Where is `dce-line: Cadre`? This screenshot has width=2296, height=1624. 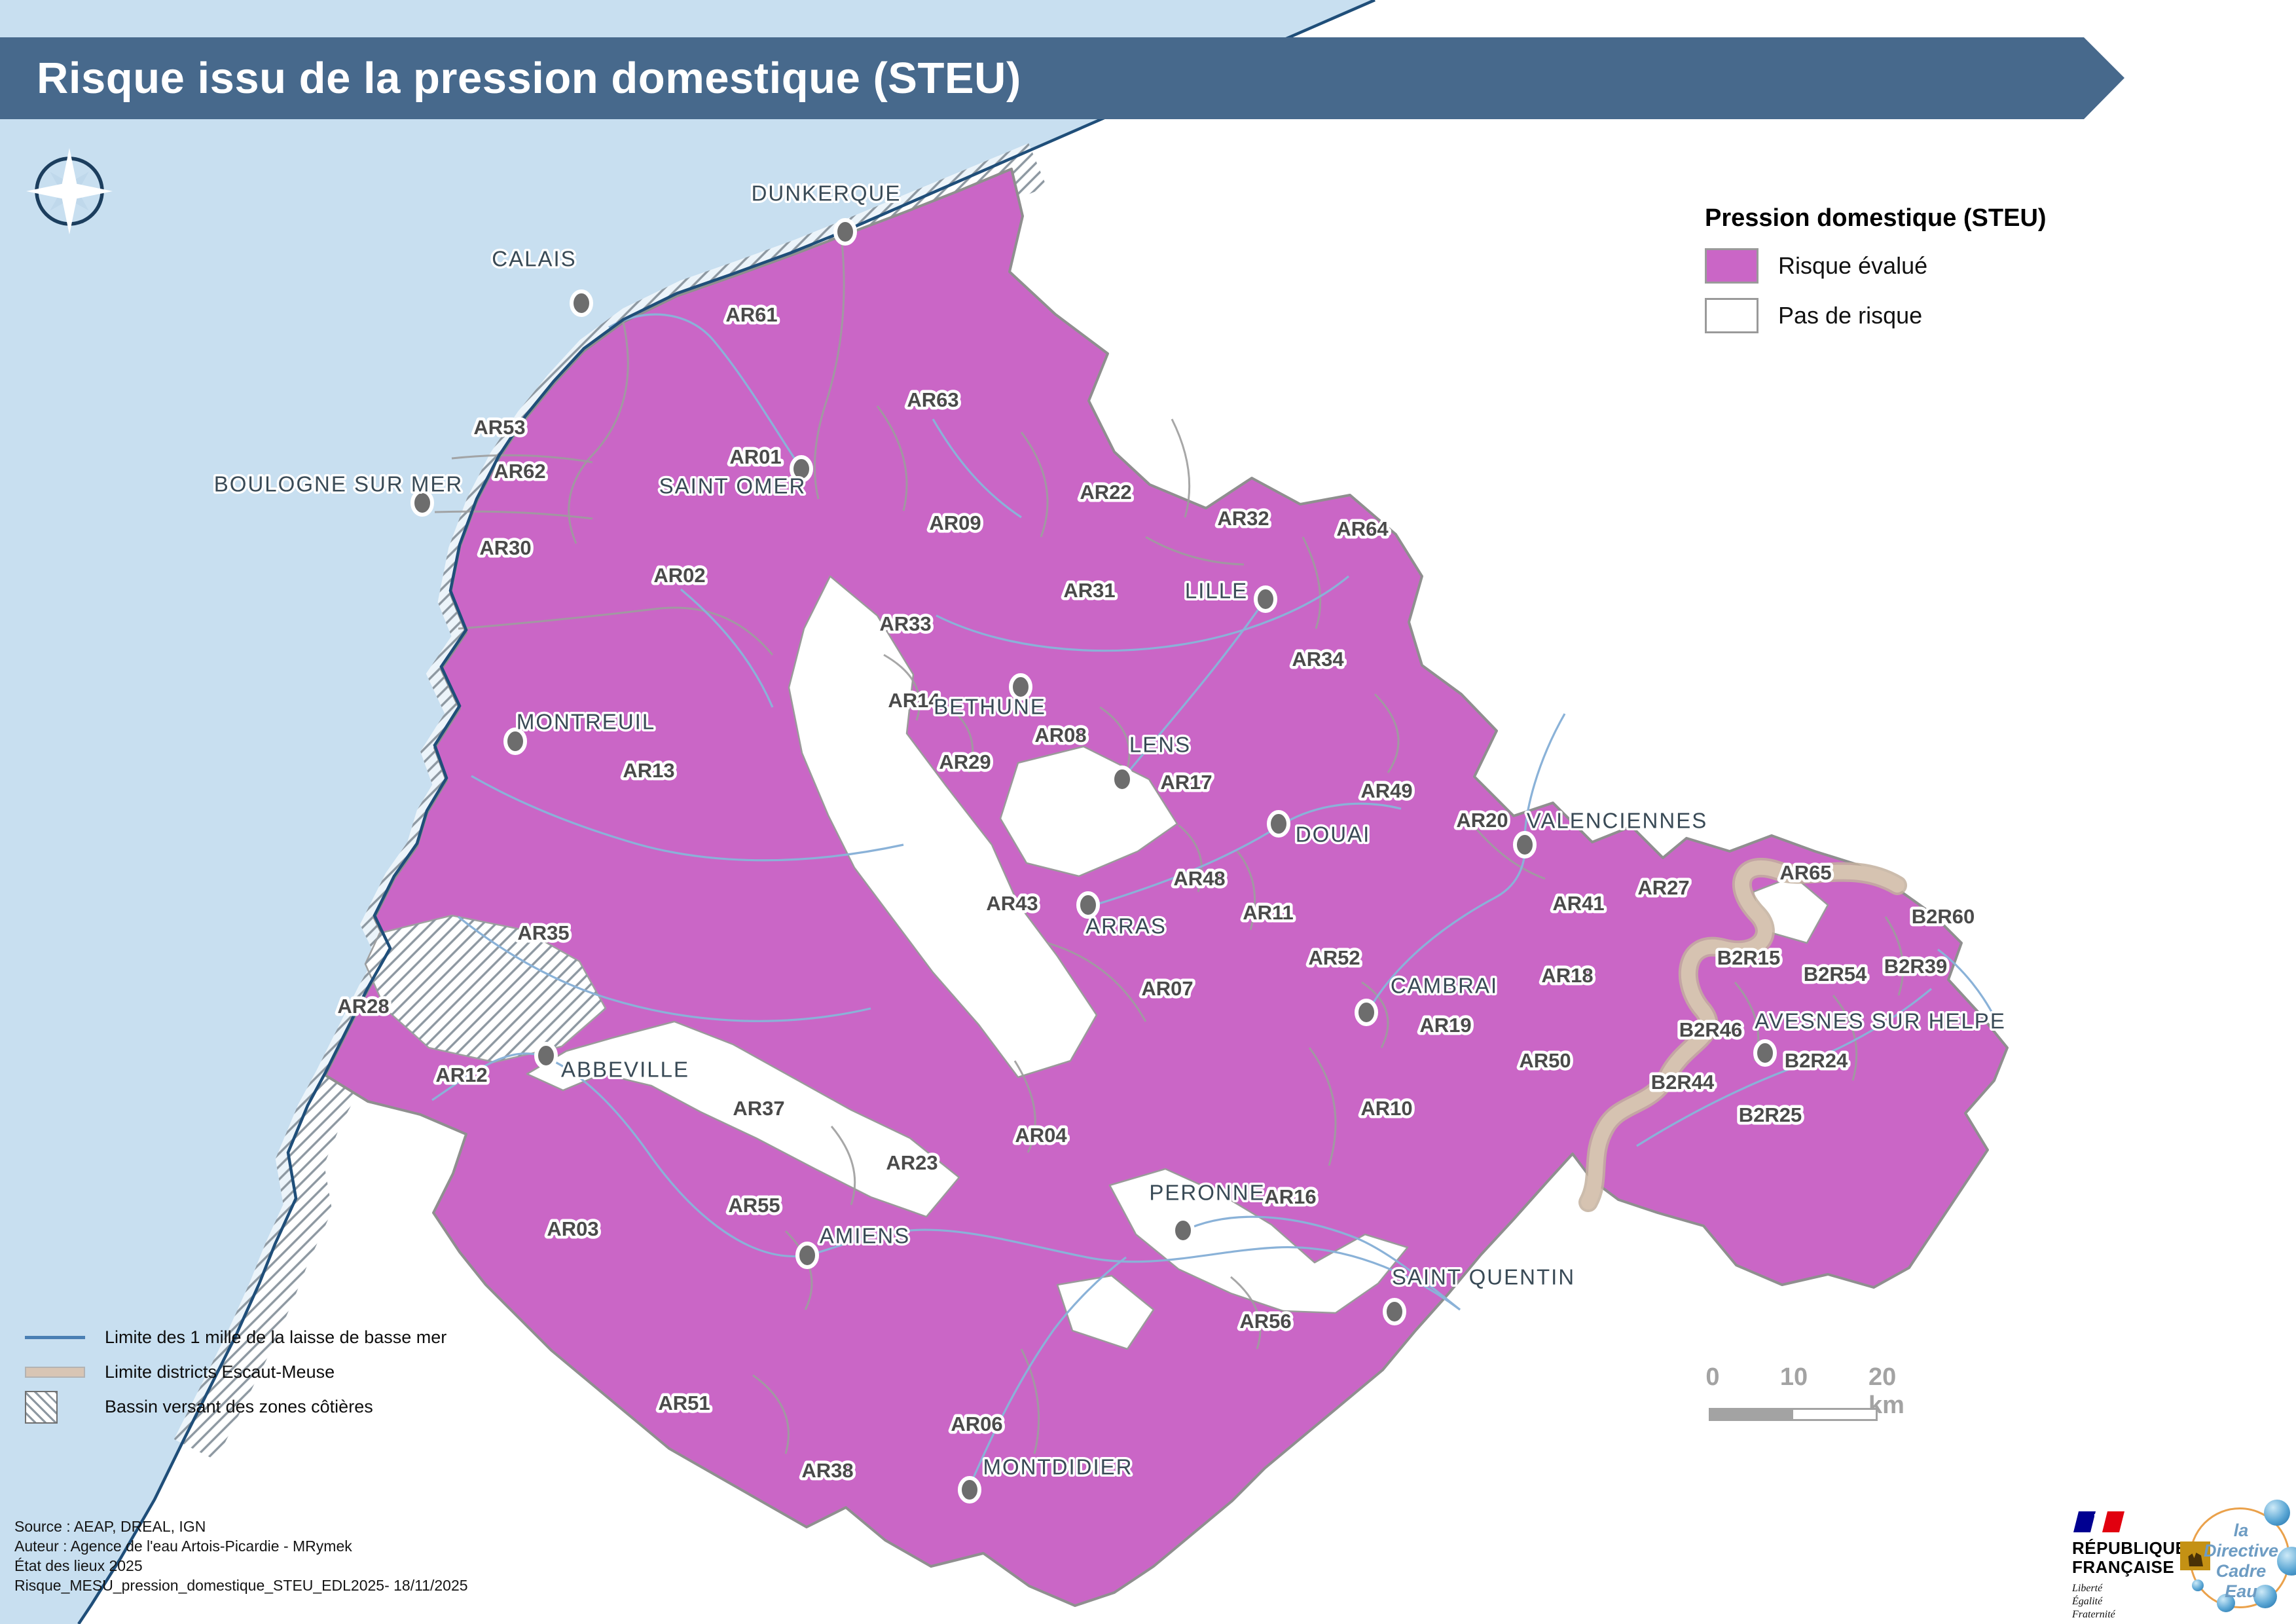
dce-line: Cadre is located at coordinates (2241, 1571).